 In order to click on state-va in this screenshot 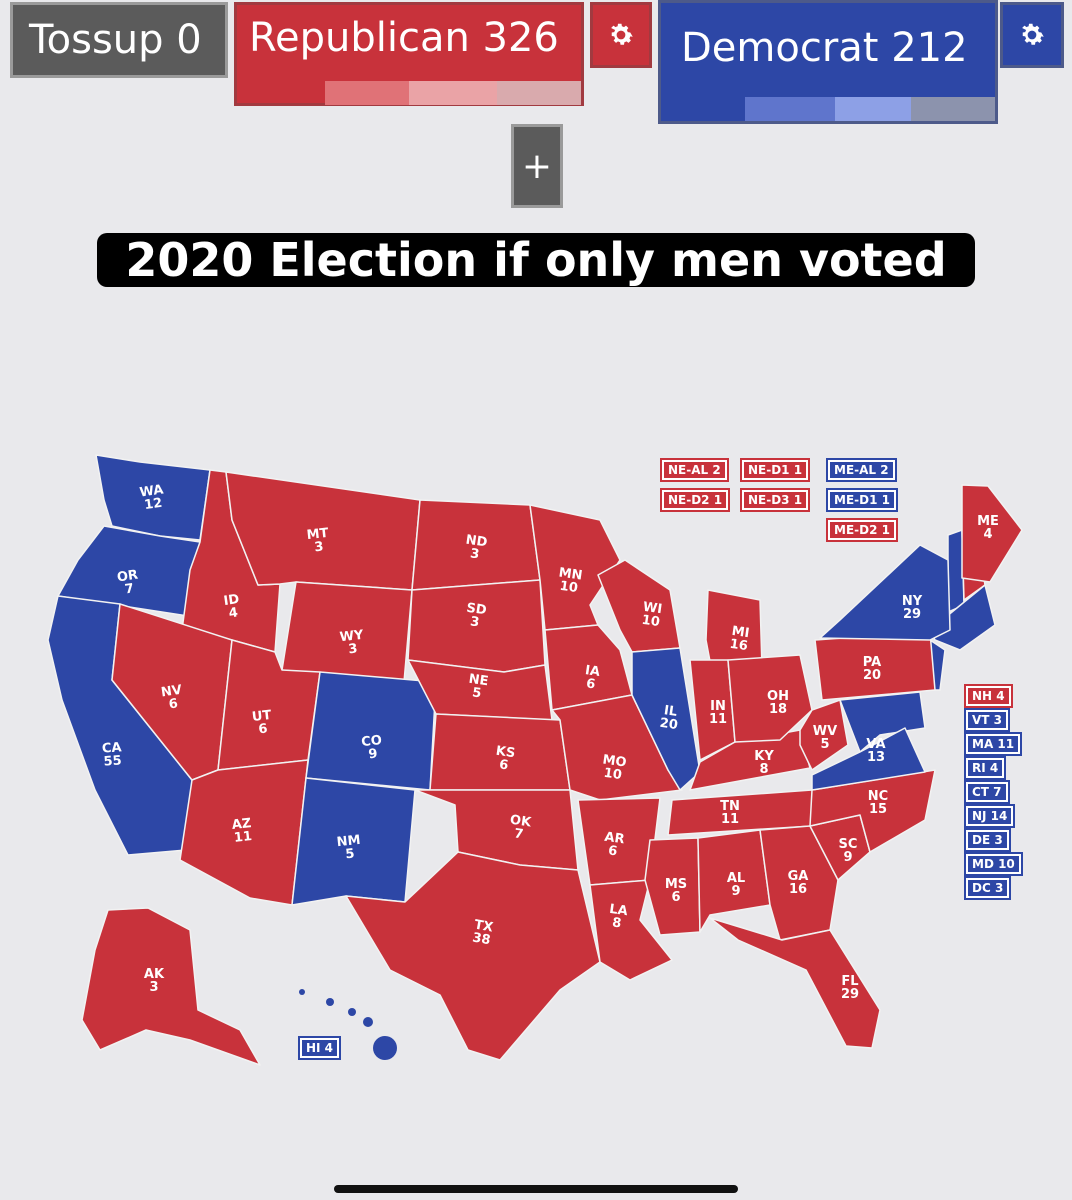, I will do `click(868, 759)`.